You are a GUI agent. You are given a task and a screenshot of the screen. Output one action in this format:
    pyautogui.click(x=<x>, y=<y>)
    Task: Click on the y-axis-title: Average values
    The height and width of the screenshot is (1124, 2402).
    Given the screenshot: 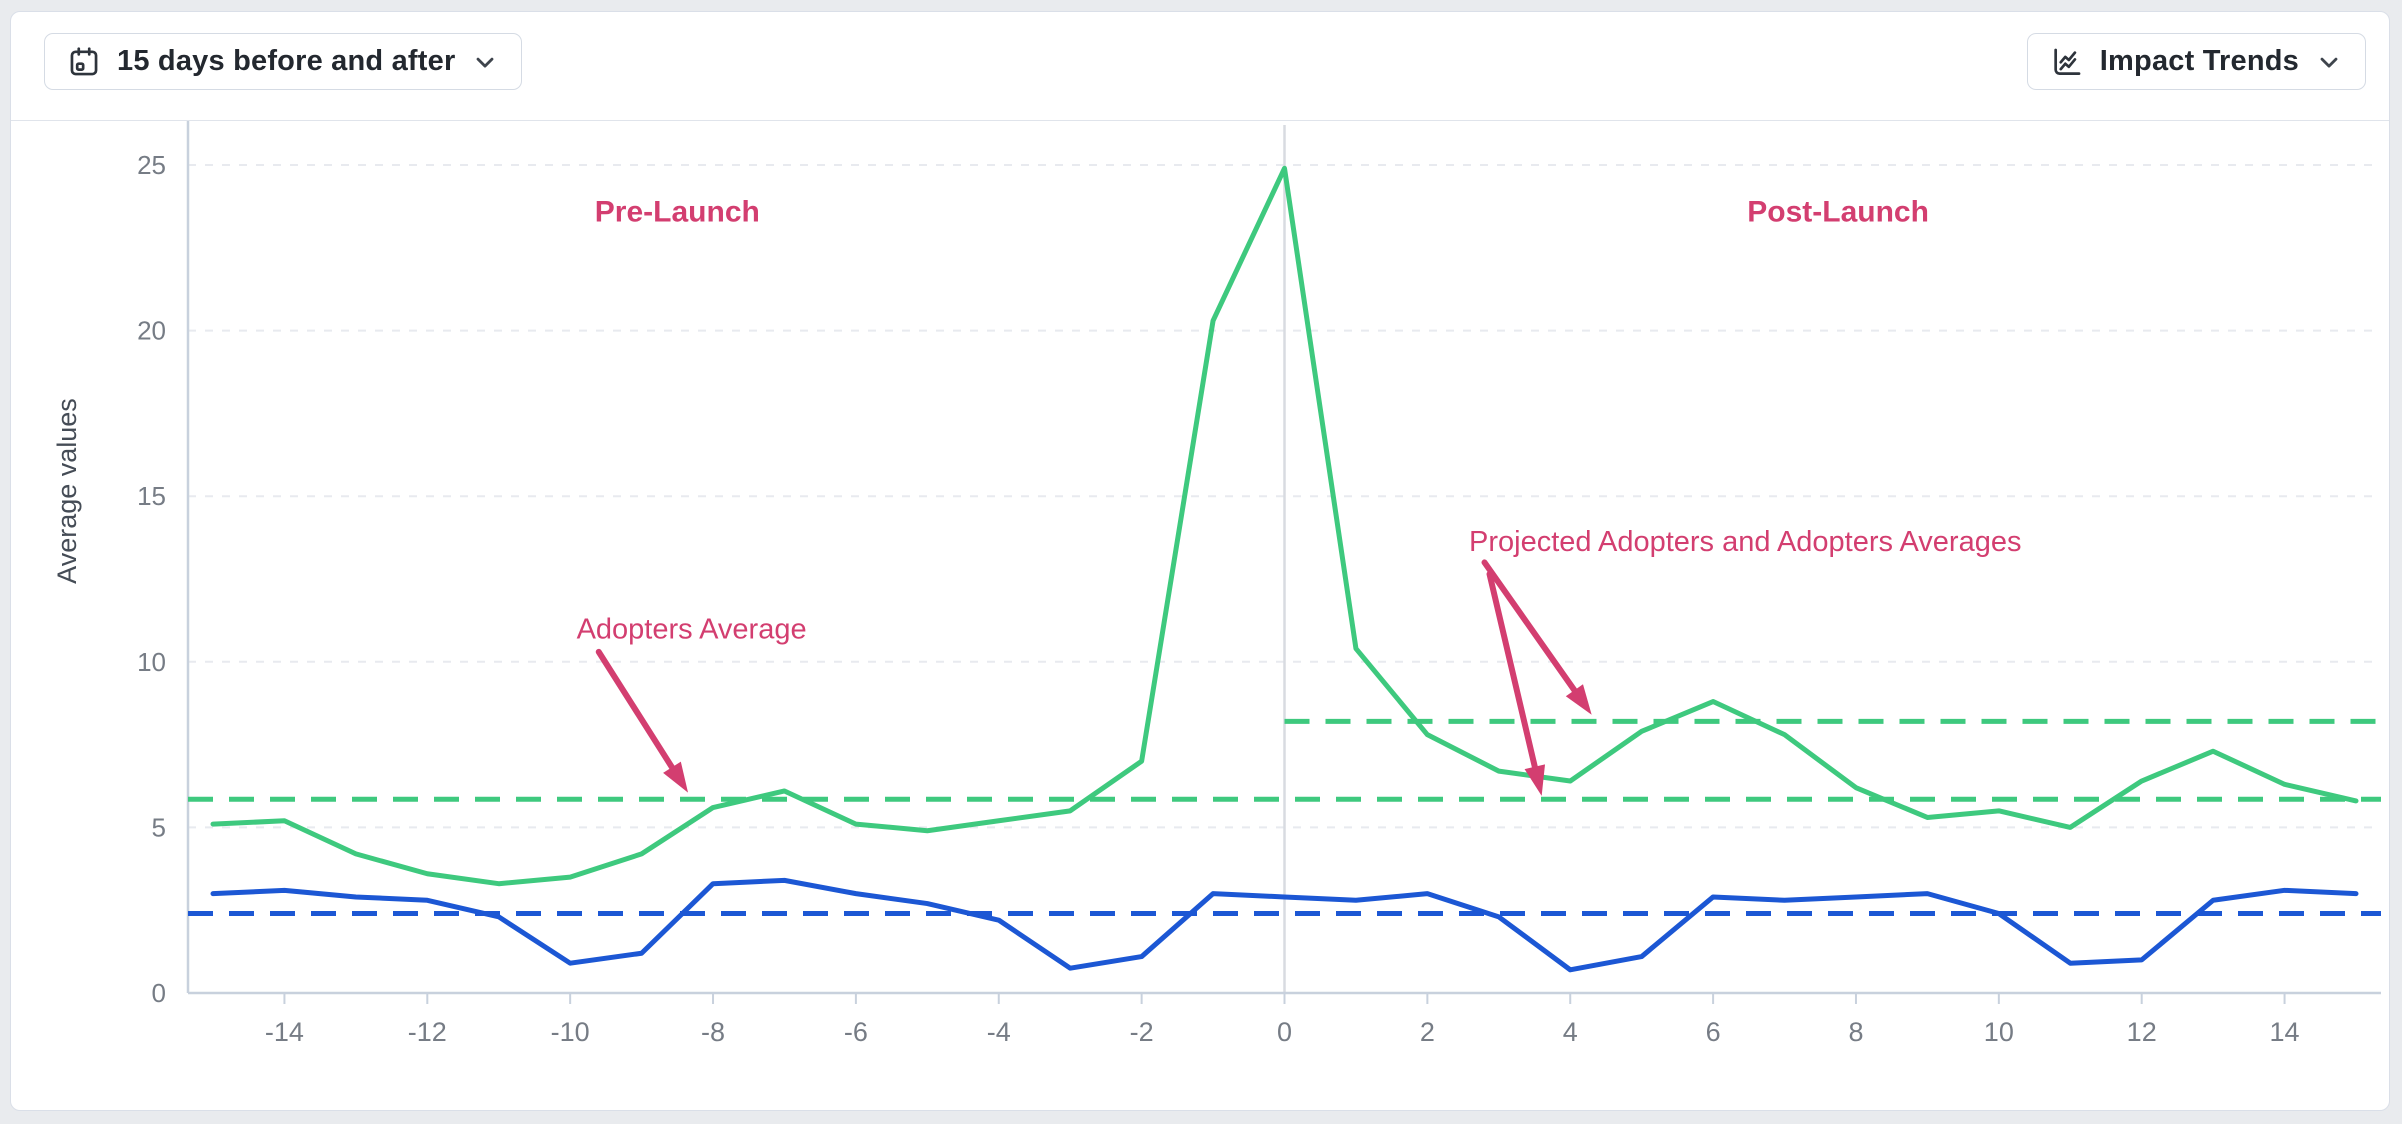 What is the action you would take?
    pyautogui.click(x=67, y=491)
    